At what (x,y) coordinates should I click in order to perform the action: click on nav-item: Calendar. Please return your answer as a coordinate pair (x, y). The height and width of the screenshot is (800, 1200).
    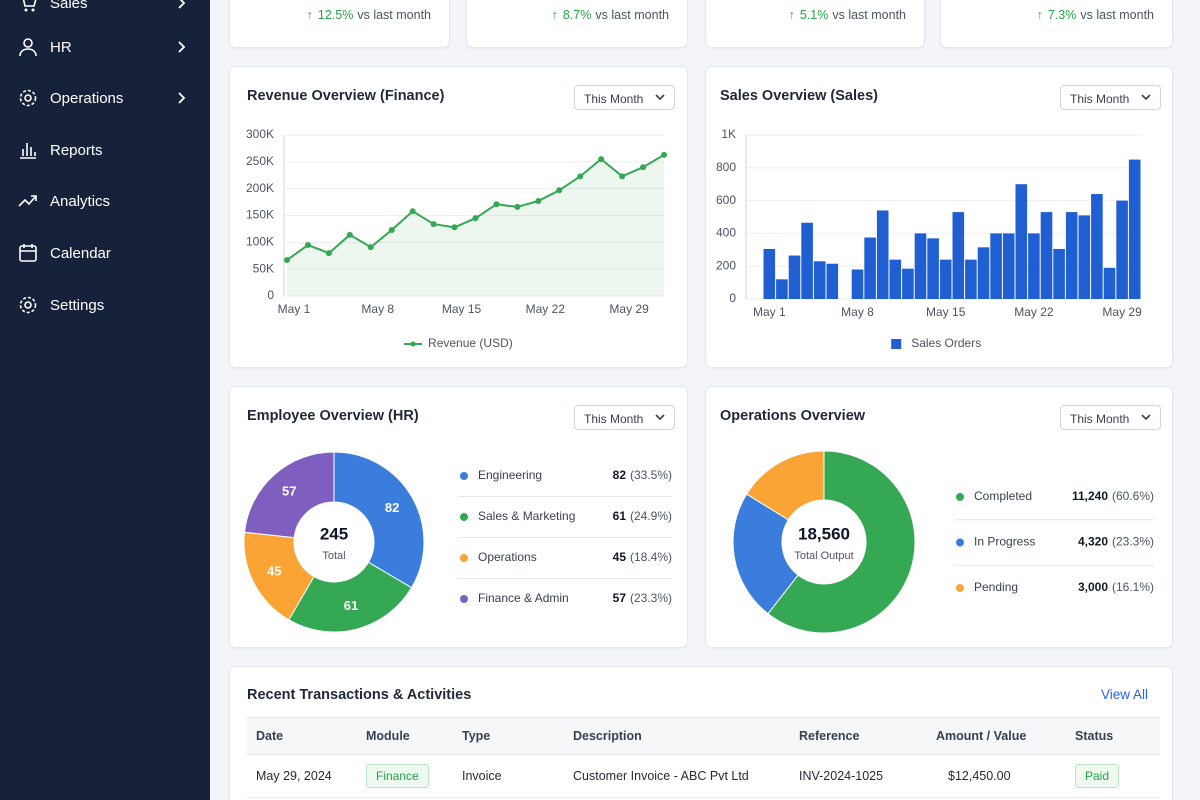
    Looking at the image, I should click on (105, 253).